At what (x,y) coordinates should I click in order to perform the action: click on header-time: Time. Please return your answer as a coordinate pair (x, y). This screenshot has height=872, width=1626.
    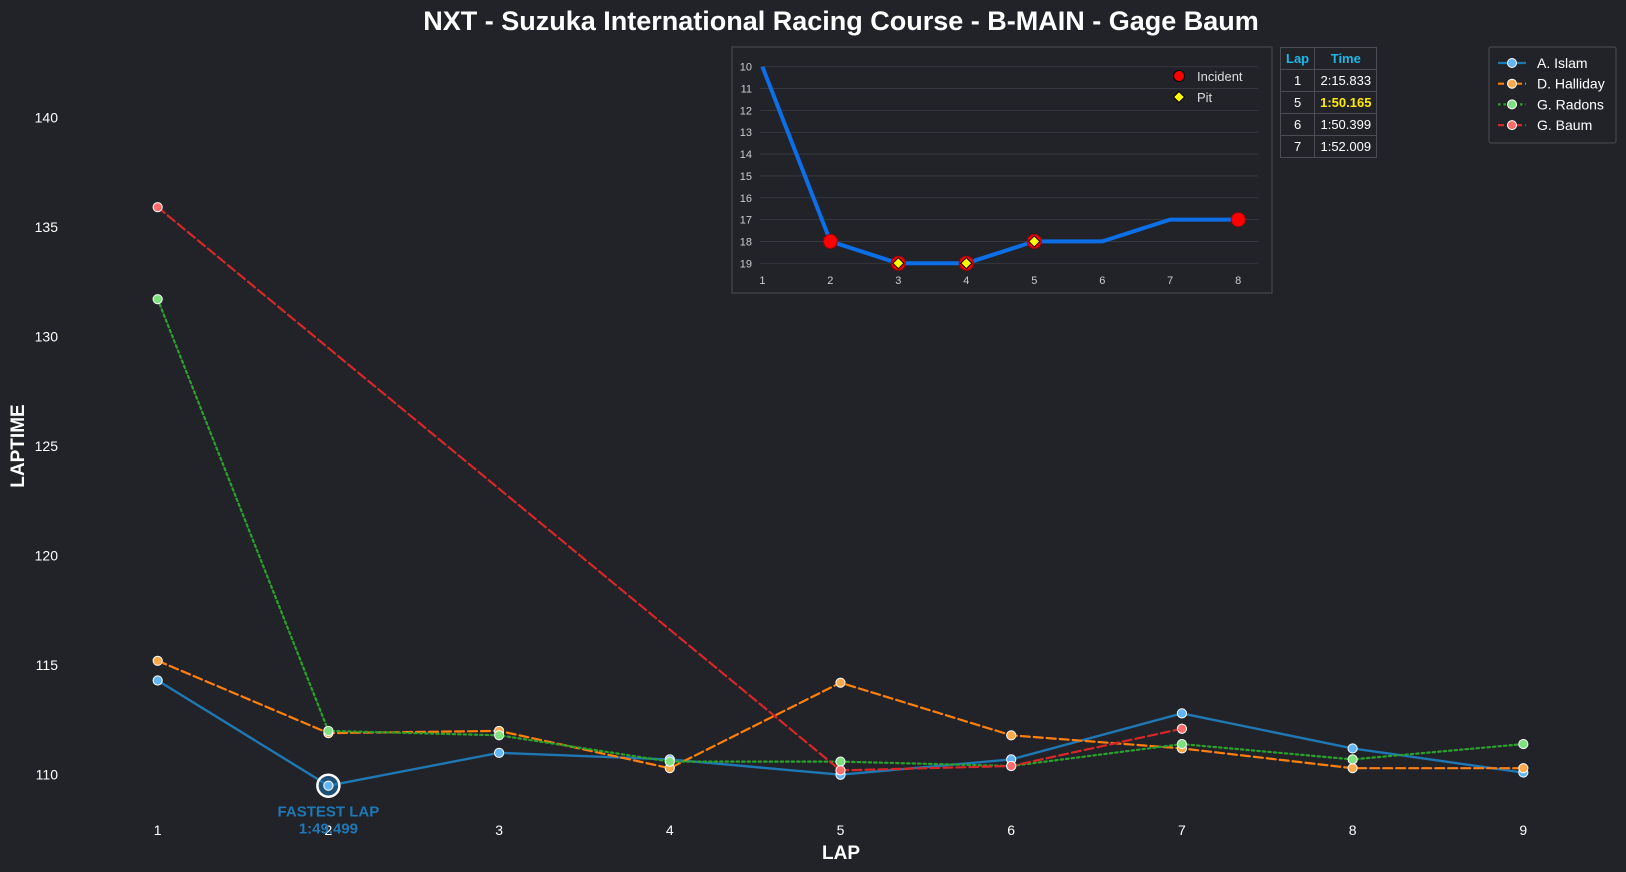
    Looking at the image, I should click on (1346, 58).